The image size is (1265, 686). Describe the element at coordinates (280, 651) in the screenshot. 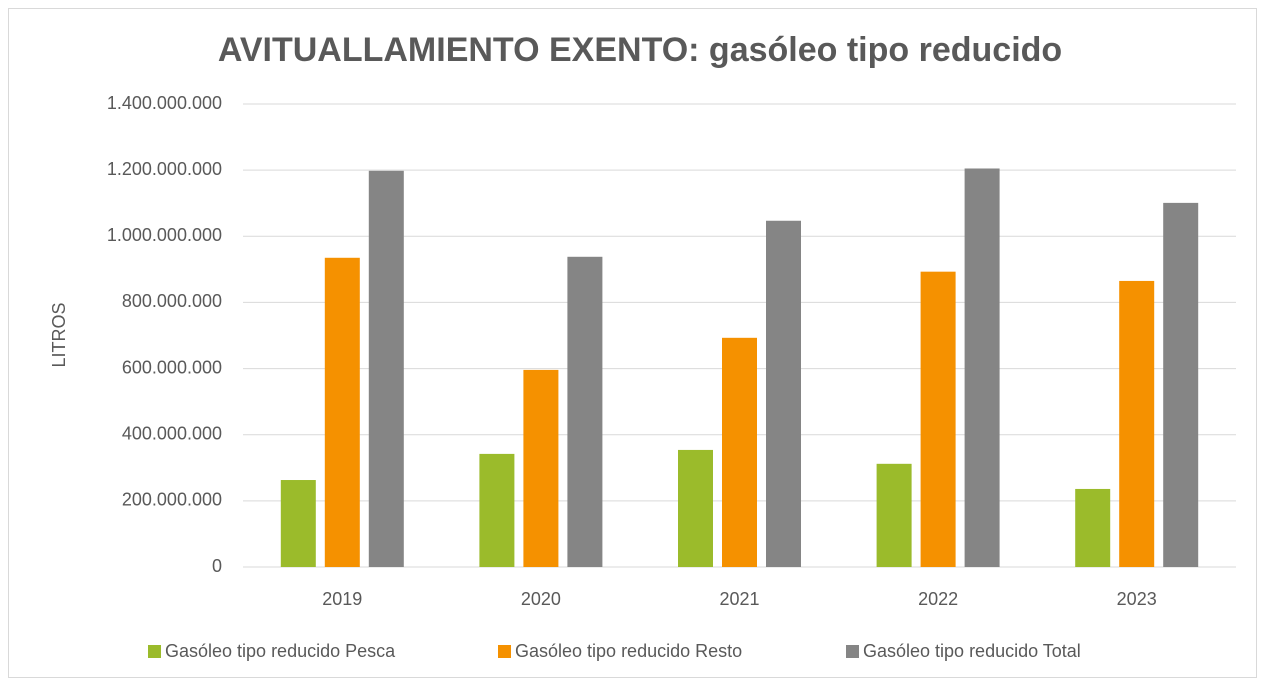

I see `legend-label: Gasóleo tipo reducido Pesca` at that location.